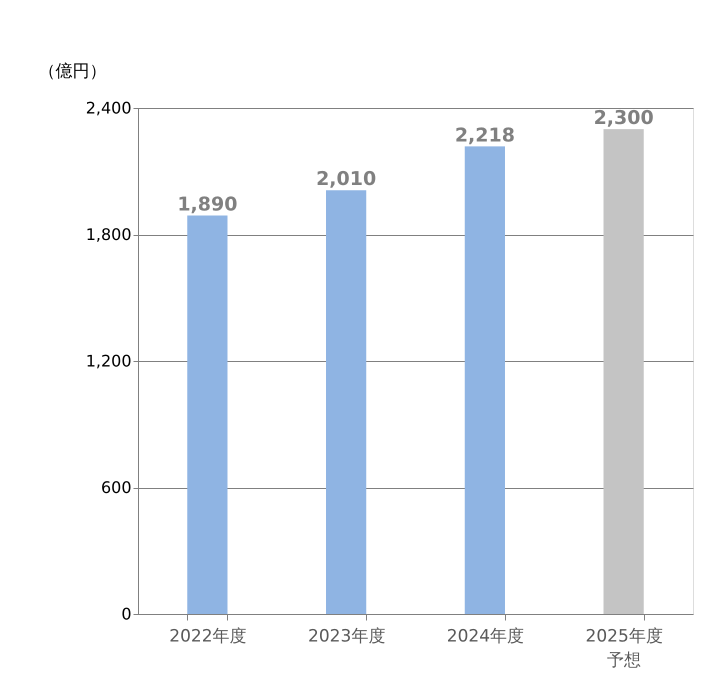 The image size is (711, 689). What do you see at coordinates (346, 179) in the screenshot?
I see `data-label: 2,010` at bounding box center [346, 179].